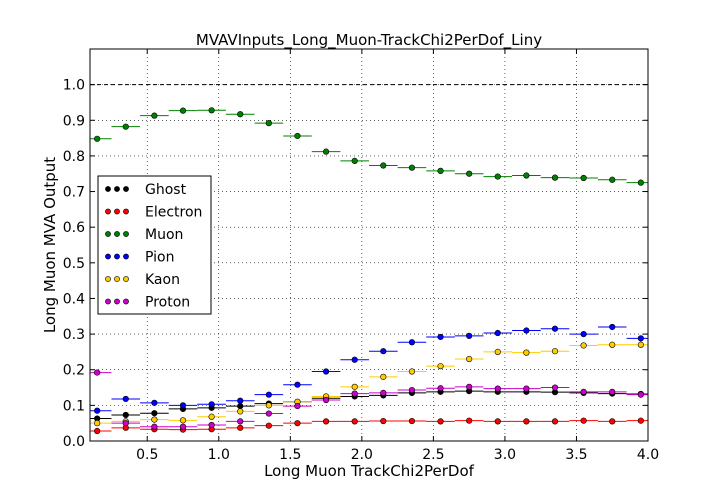 Image resolution: width=720 pixels, height=504 pixels. I want to click on y-axis-label: Long Muon MVA Output, so click(50, 245).